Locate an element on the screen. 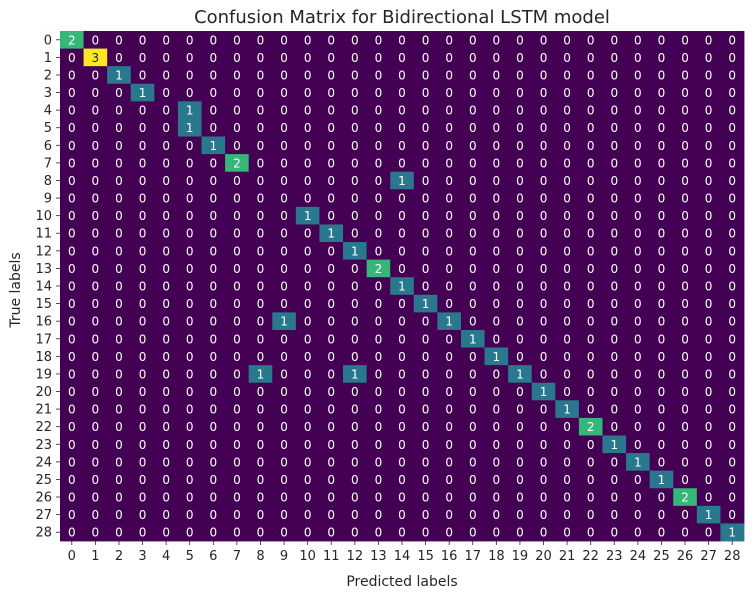  heatmap-cell-r23-c20 is located at coordinates (543, 444).